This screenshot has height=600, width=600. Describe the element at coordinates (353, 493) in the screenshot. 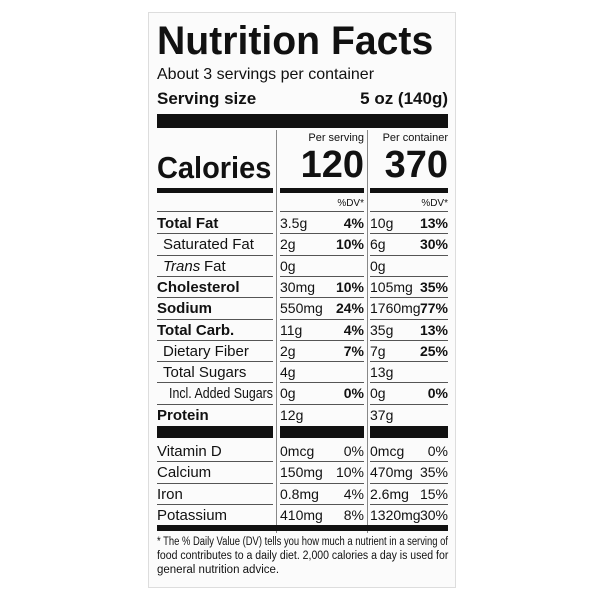

I see `daily-value: 4%` at that location.